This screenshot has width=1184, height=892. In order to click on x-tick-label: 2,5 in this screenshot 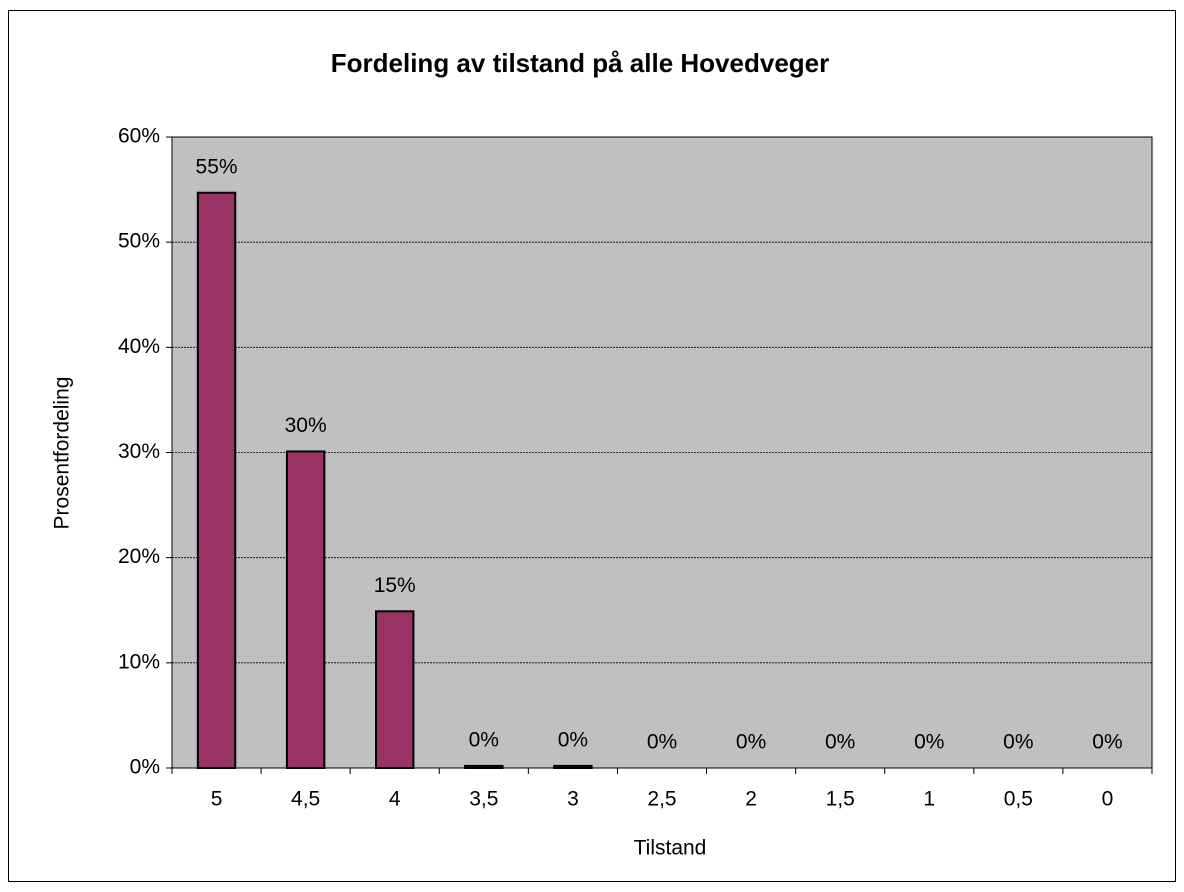, I will do `click(661, 799)`.